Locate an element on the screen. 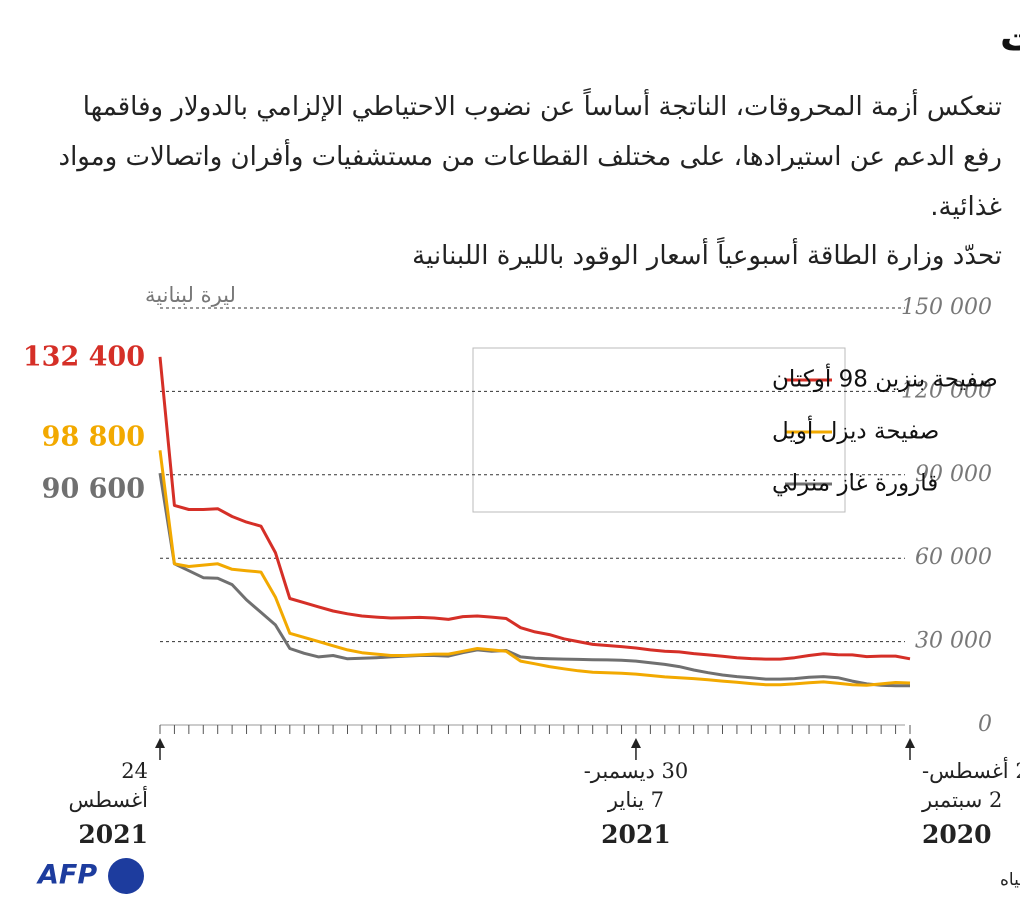 This screenshot has height=899, width=1020. source: المصدر: وزارة الطاقة والمياه is located at coordinates (1010, 880).